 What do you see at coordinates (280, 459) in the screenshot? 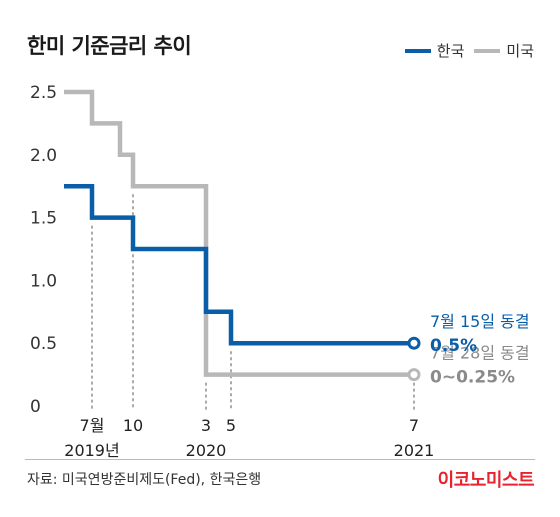
I see `footer-divider` at bounding box center [280, 459].